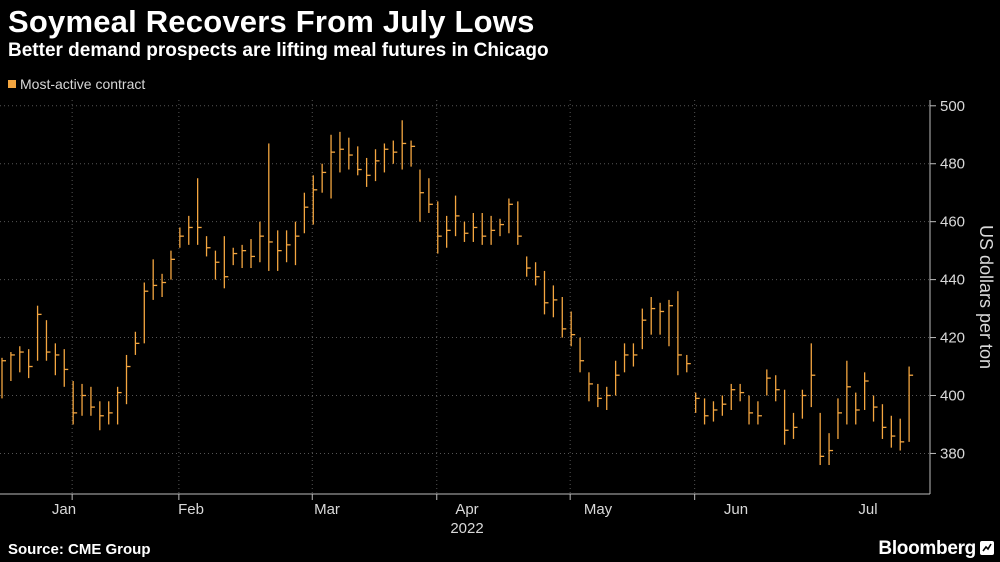  What do you see at coordinates (466, 509) in the screenshot?
I see `x-tick-label: Apr` at bounding box center [466, 509].